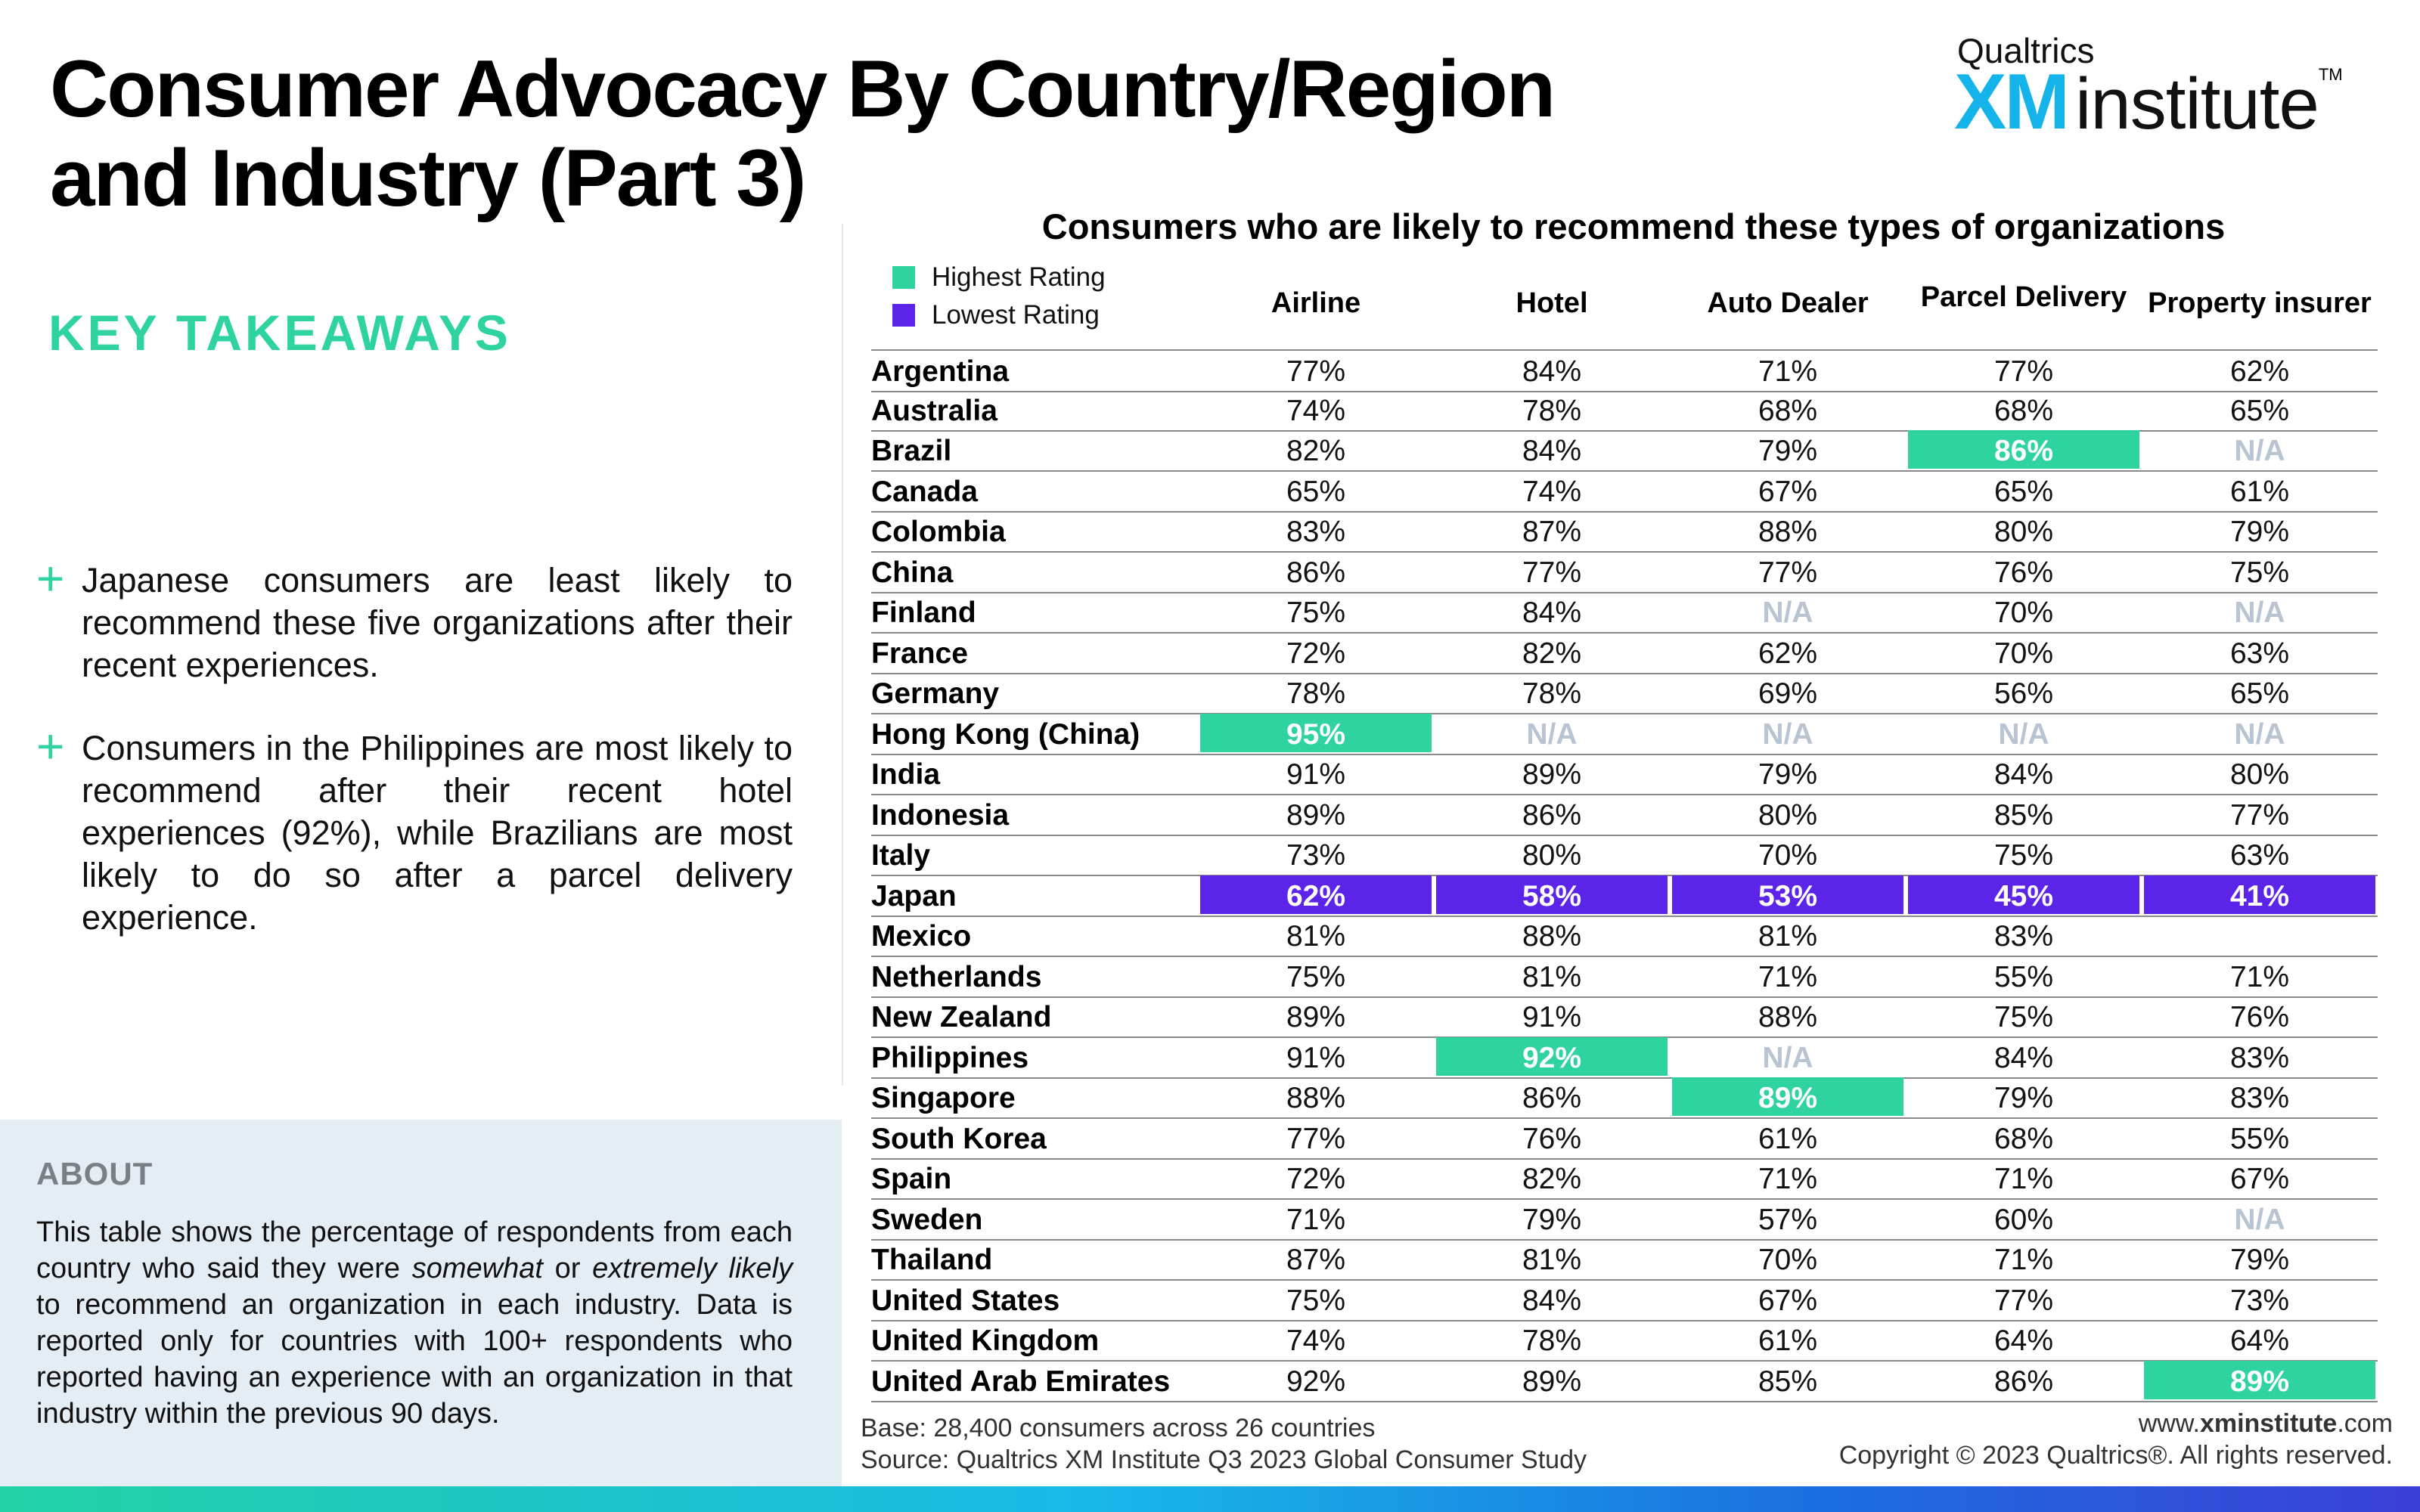 The height and width of the screenshot is (1512, 2420). What do you see at coordinates (1788, 491) in the screenshot?
I see `table-cell-auto-dealer: 67%` at bounding box center [1788, 491].